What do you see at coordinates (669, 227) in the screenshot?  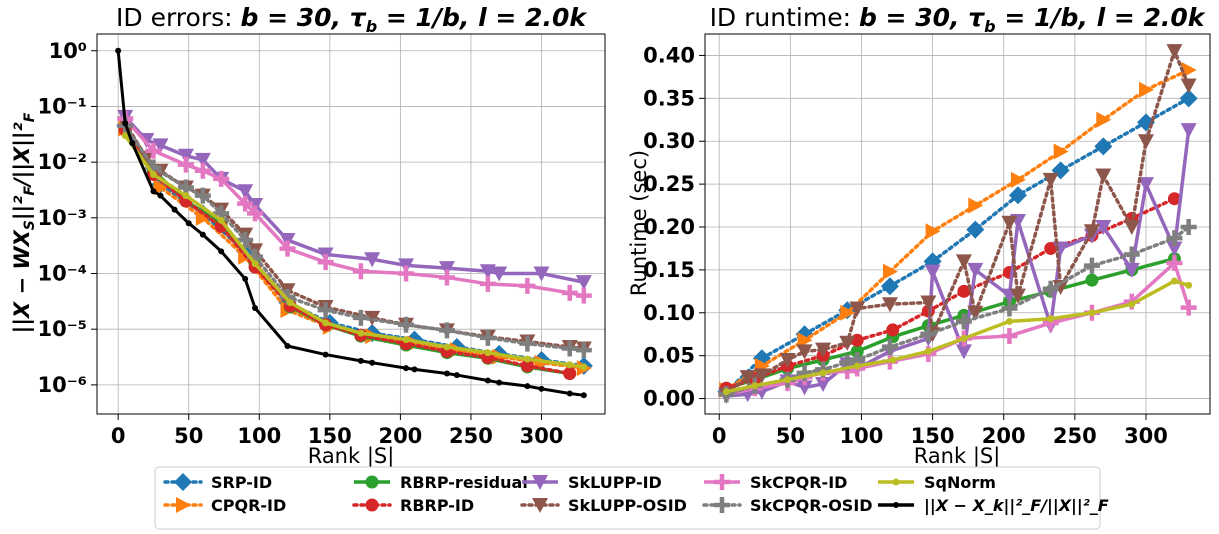 I see `y-tick-label: 0.20` at bounding box center [669, 227].